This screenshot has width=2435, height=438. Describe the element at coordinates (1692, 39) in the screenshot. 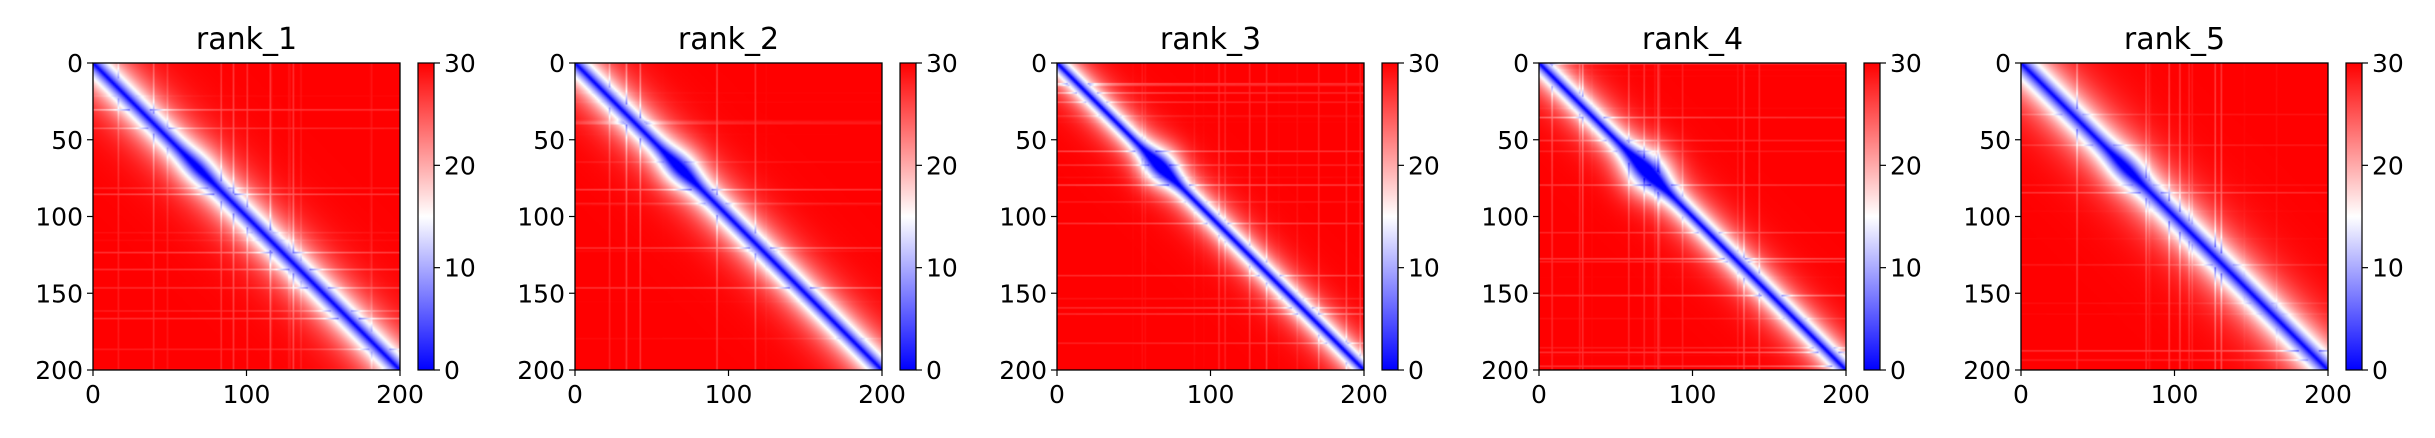

I see `panel-title: rank_4` at that location.